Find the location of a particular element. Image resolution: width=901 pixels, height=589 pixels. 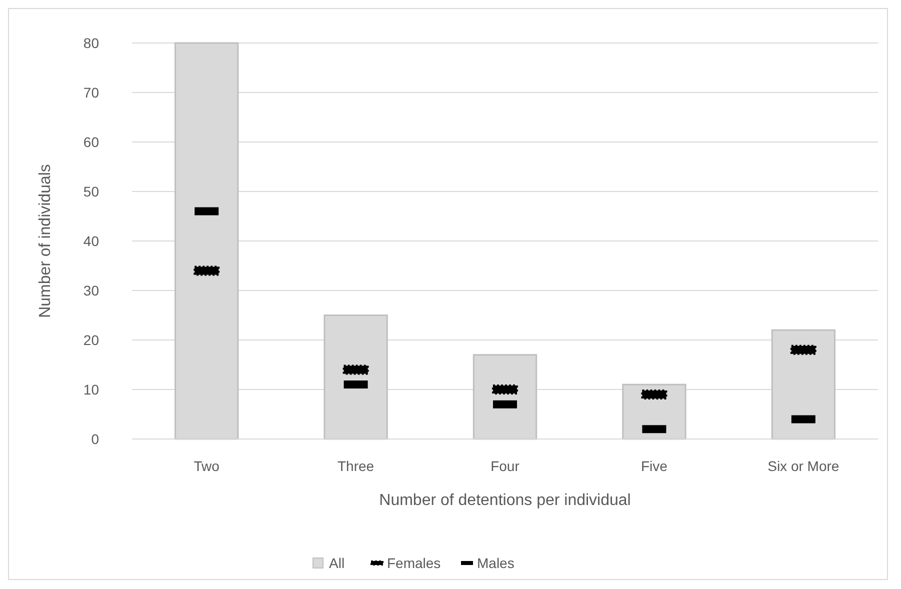

y-tick-label: 80 is located at coordinates (91, 42).